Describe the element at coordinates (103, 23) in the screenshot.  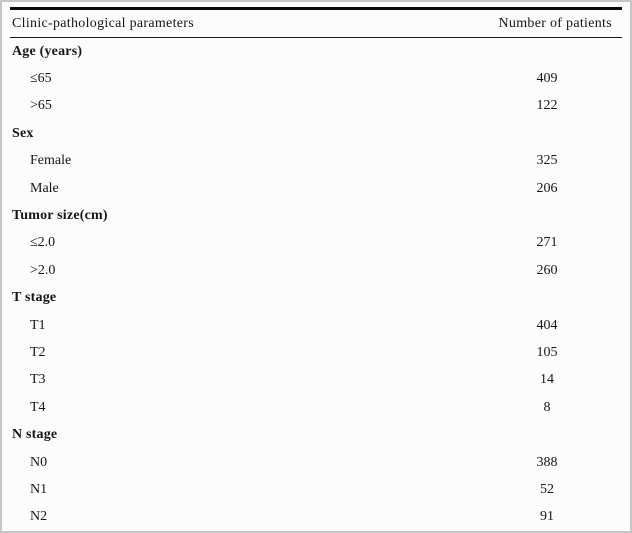
I see `column-header-parameters: Clinic-pathological parameters` at that location.